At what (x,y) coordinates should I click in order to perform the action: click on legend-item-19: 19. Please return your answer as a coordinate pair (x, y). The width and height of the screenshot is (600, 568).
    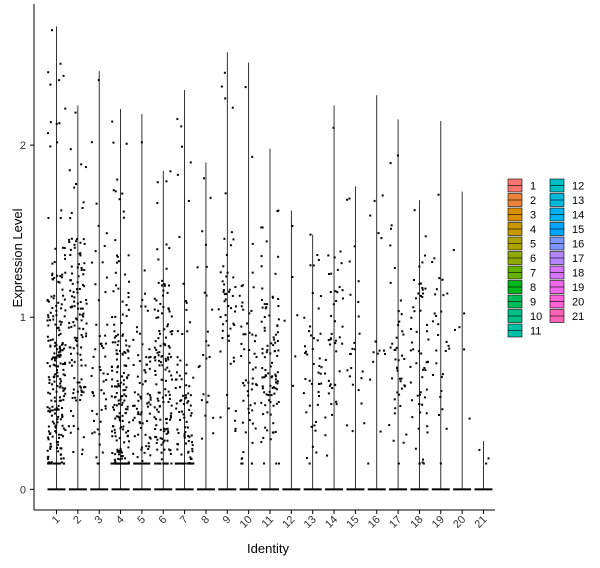
    Looking at the image, I should click on (566, 287).